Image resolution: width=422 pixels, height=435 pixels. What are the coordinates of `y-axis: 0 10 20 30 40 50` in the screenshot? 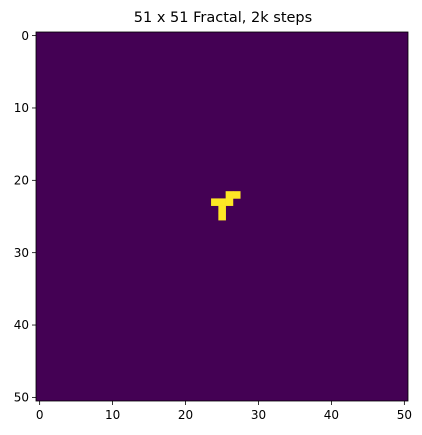 It's located at (25, 217).